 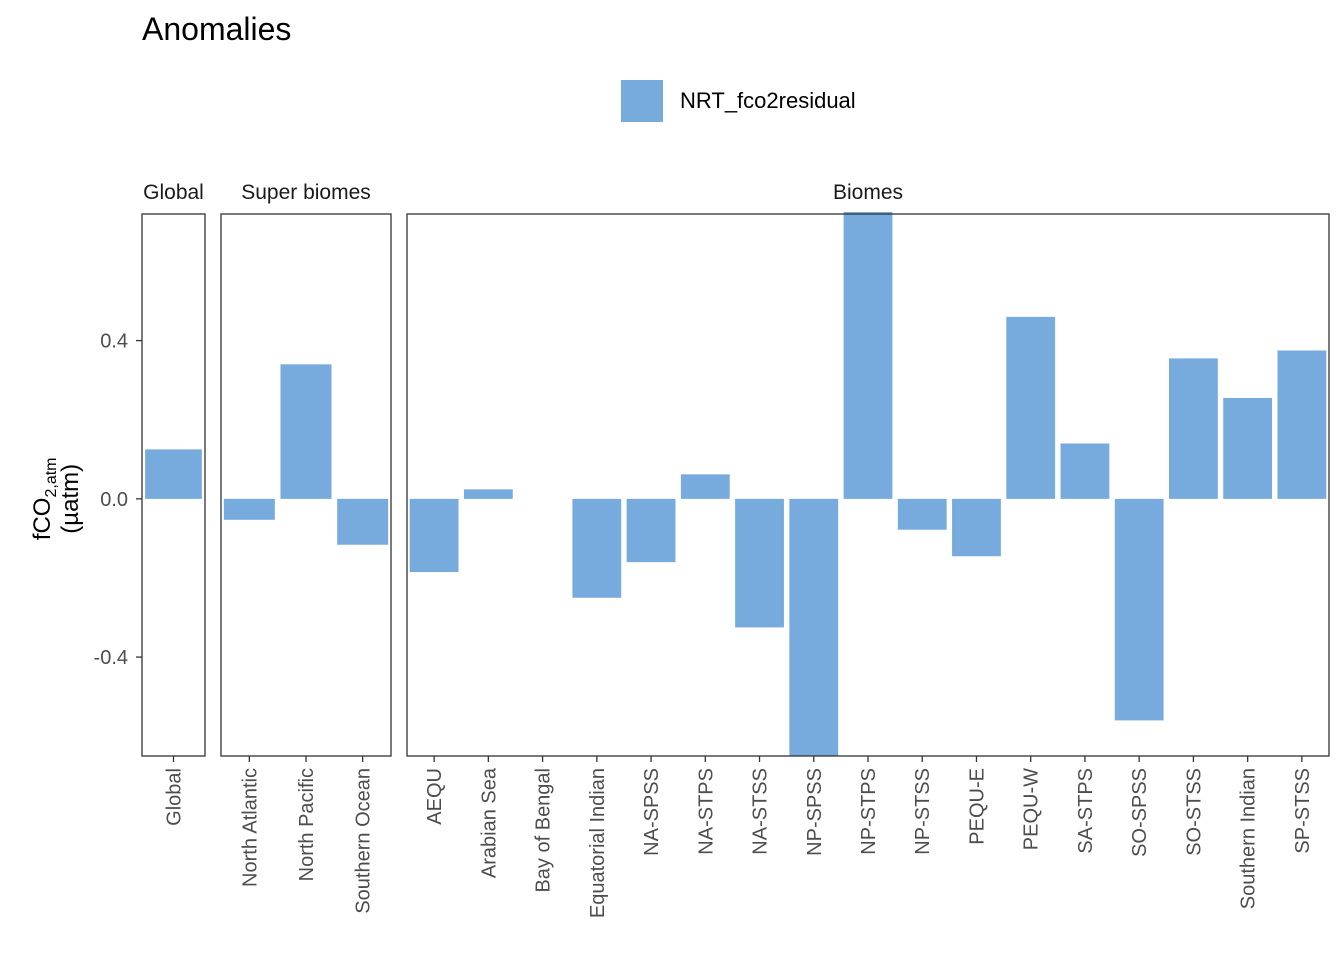 What do you see at coordinates (114, 500) in the screenshot?
I see `y-tick-label: 0.0` at bounding box center [114, 500].